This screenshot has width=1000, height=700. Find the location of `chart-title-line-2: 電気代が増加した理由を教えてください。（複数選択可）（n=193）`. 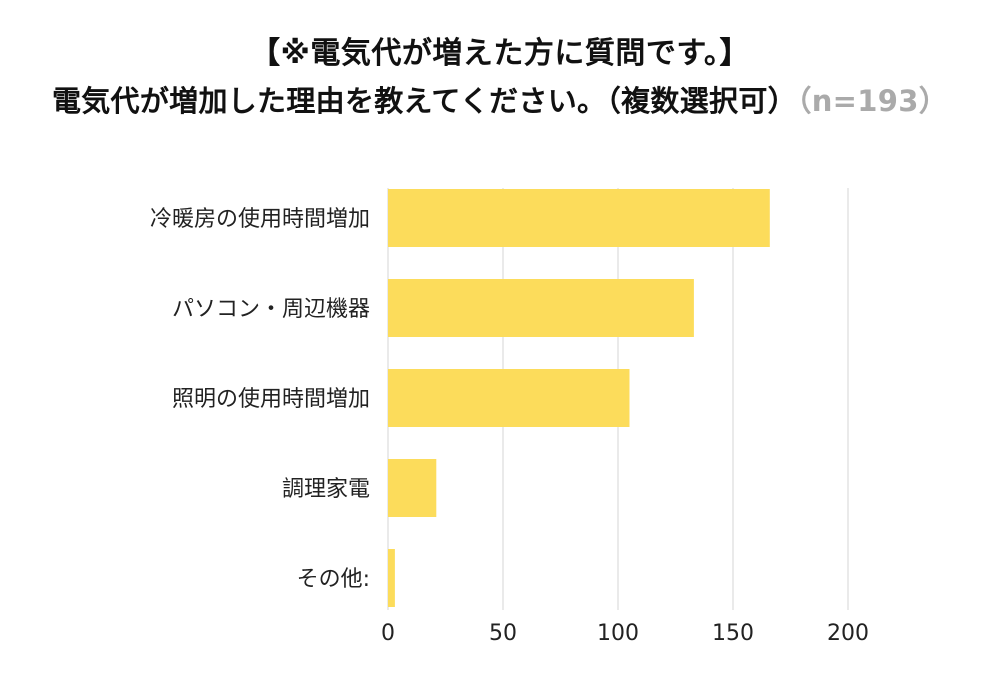

chart-title-line-2: 電気代が増加した理由を教えてください。（複数選択可）（n=193） is located at coordinates (500, 101).